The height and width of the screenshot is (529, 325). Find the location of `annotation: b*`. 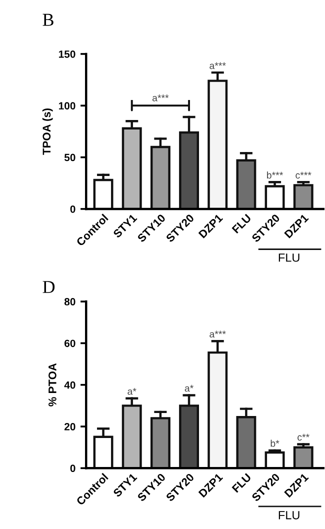

annotation: b* is located at coordinates (275, 443).